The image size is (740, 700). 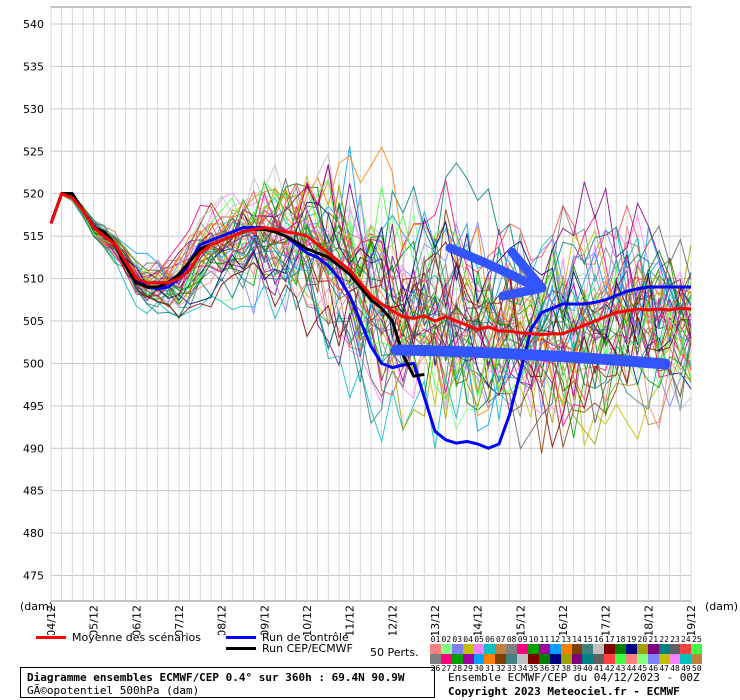 I want to click on member-number: 26, so click(x=435, y=668).